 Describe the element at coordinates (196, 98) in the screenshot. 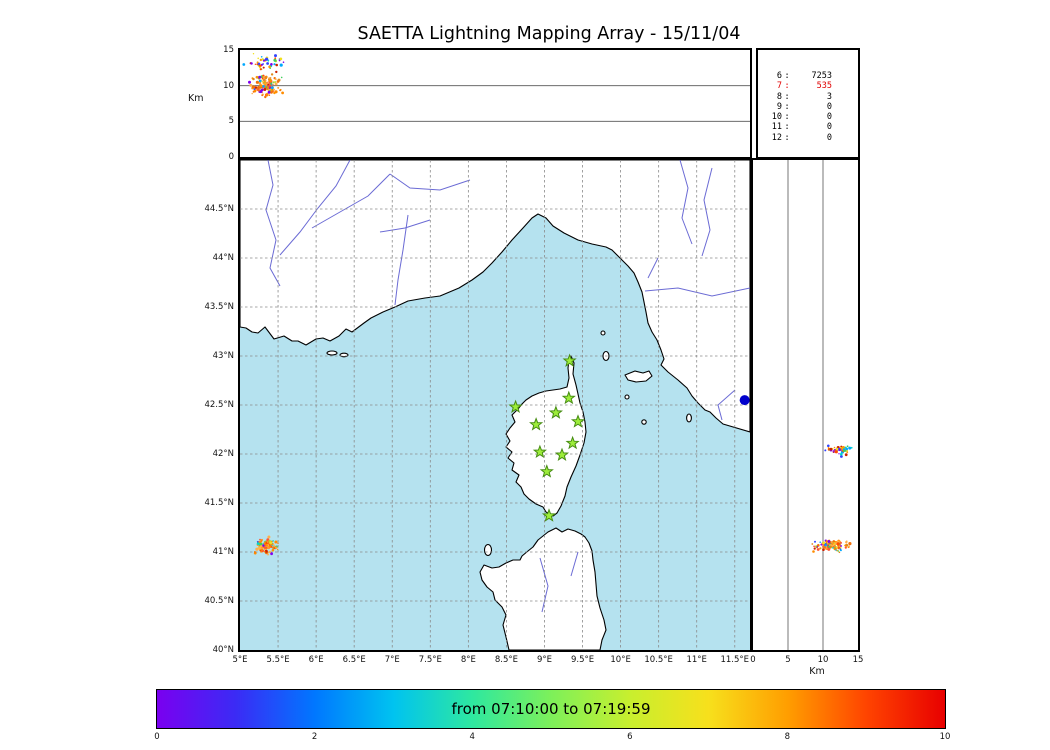

I see `altitude-axis-label-top: Km` at that location.